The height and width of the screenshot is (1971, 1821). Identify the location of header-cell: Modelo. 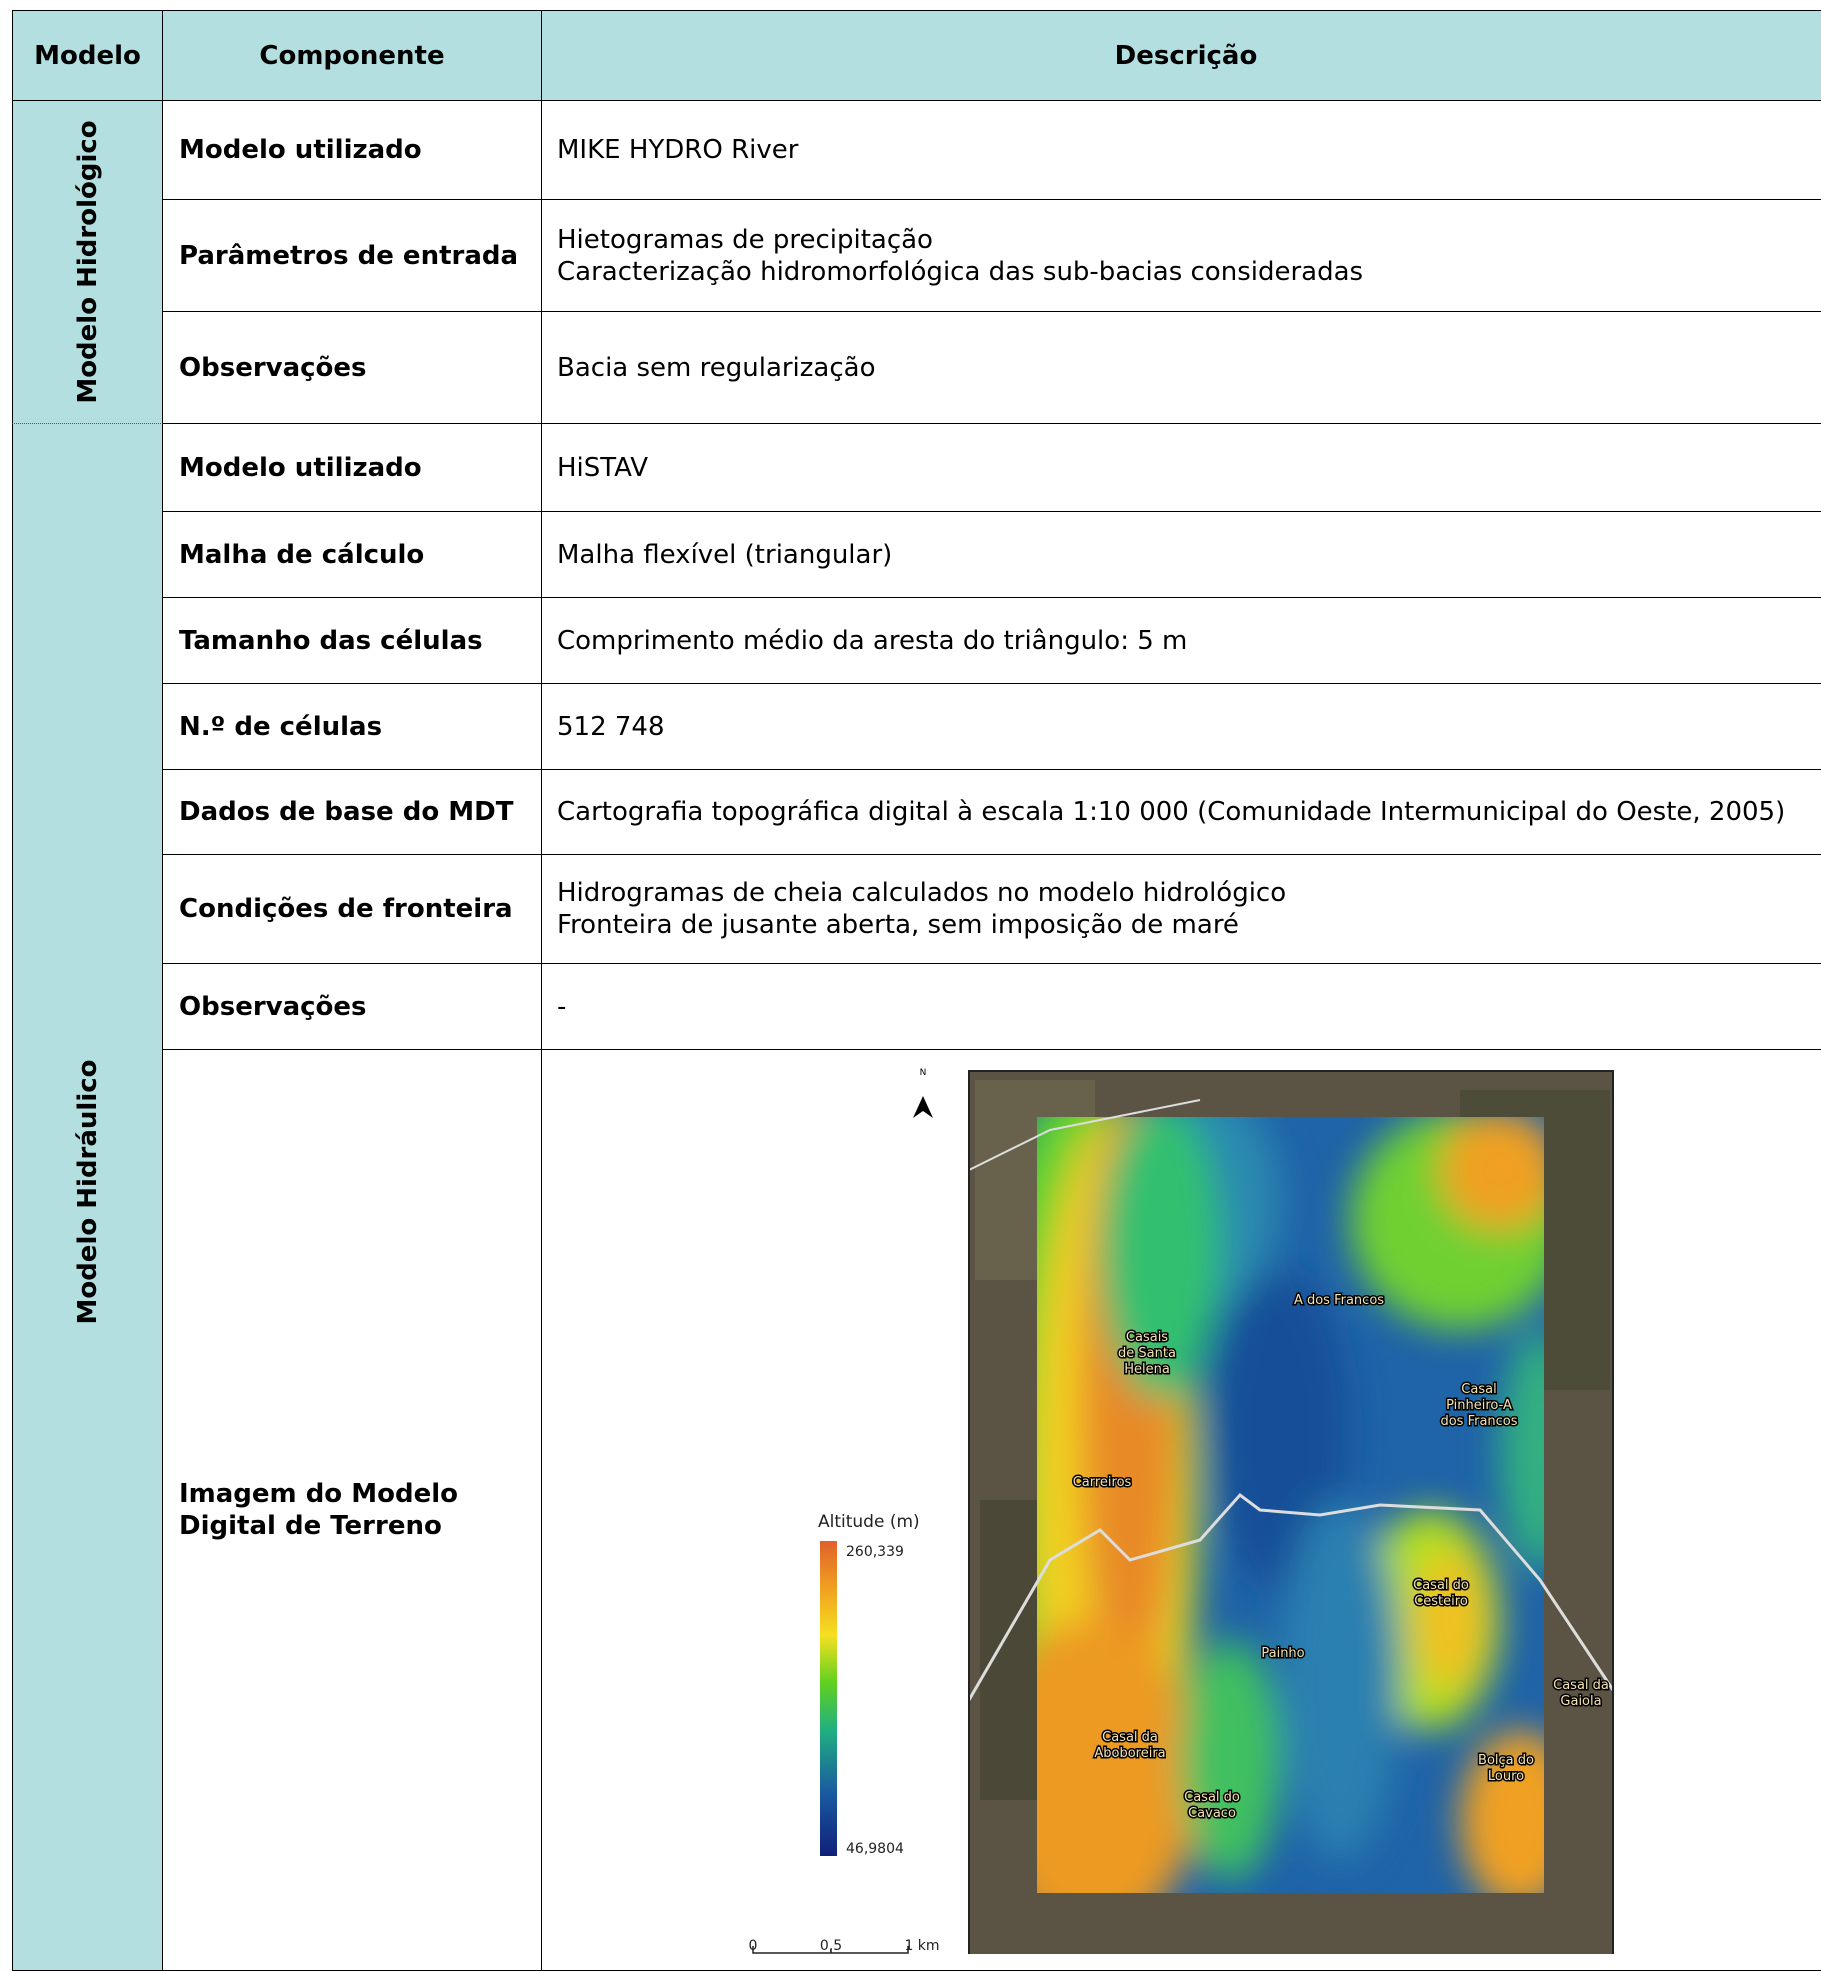
(87, 55).